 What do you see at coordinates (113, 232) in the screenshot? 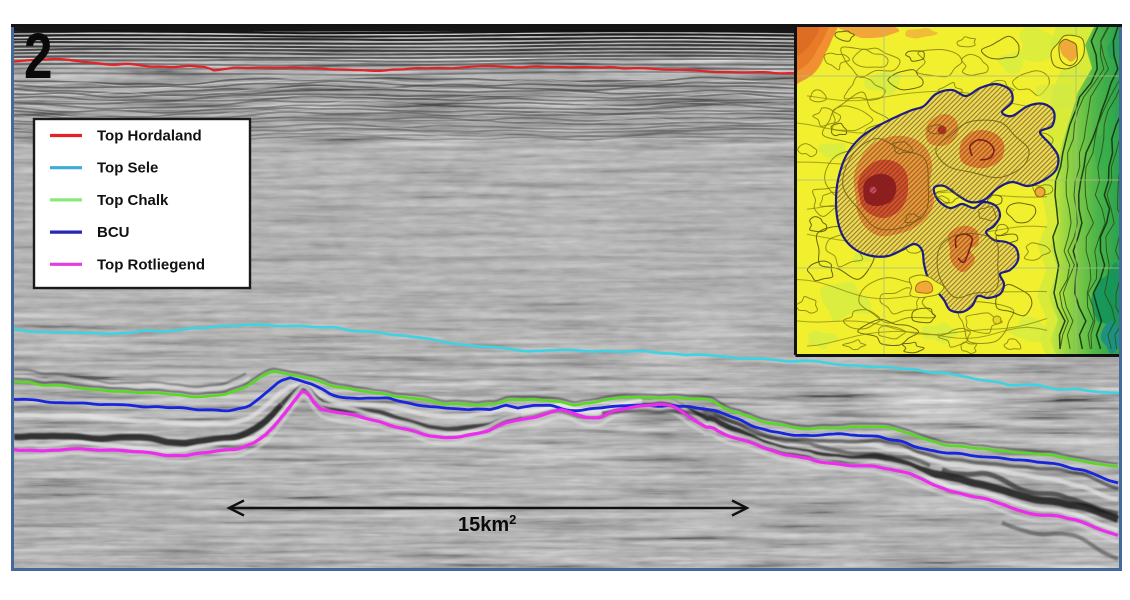
I see `svg-text: BCU` at bounding box center [113, 232].